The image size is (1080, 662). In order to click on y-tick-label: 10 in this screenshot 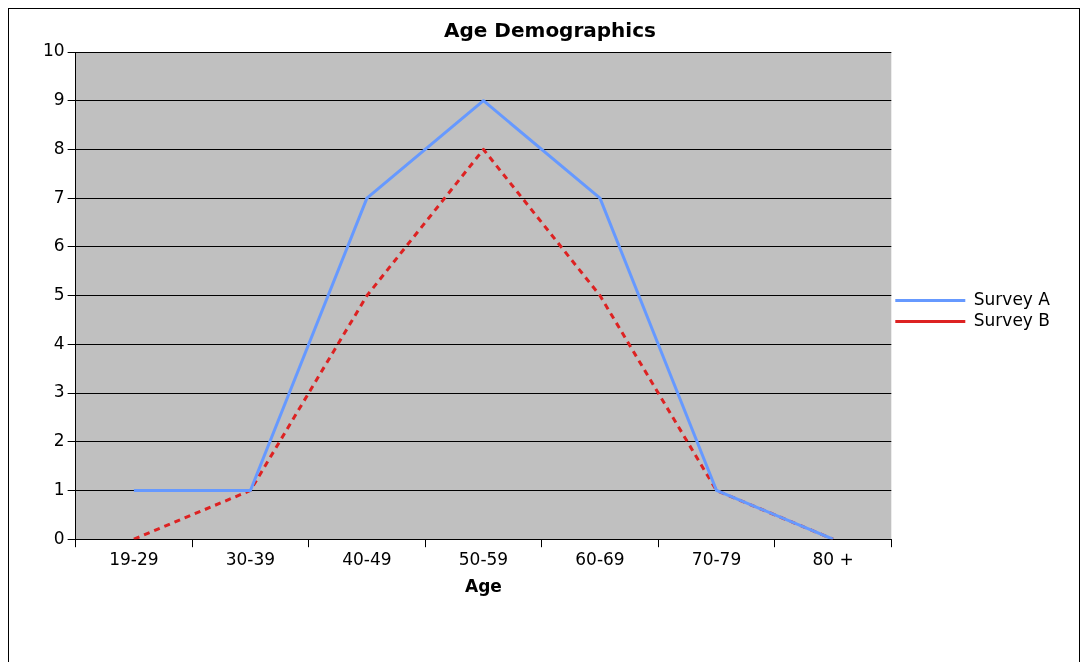, I will do `click(53, 50)`.